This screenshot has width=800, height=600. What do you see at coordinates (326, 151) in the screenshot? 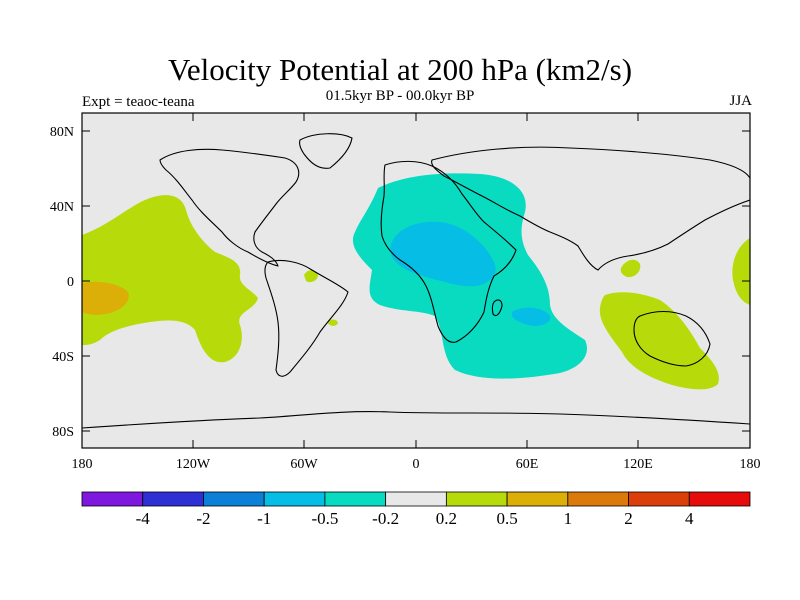
I see `coastline-greenland` at bounding box center [326, 151].